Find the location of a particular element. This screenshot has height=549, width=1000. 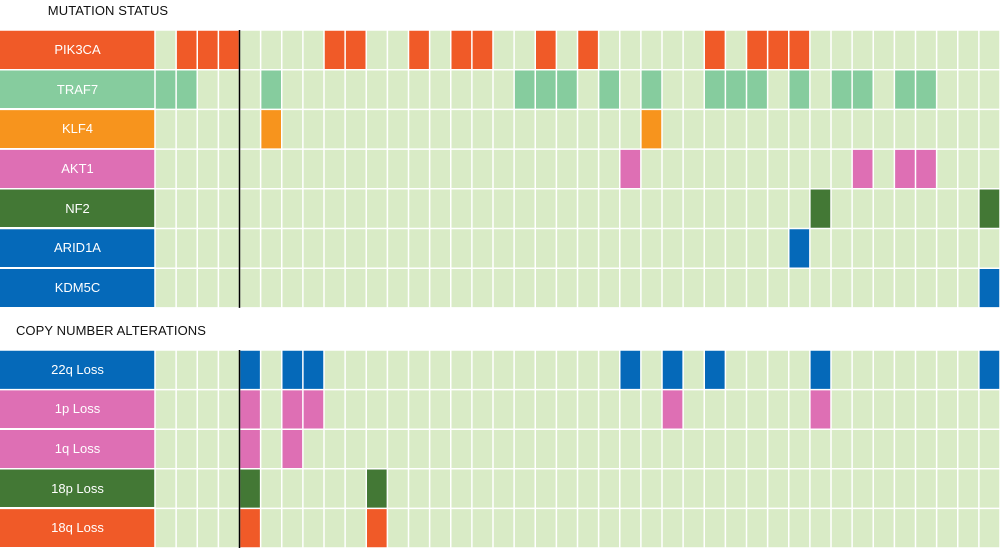

row-label-kdm5c: KDM5C is located at coordinates (77, 287).